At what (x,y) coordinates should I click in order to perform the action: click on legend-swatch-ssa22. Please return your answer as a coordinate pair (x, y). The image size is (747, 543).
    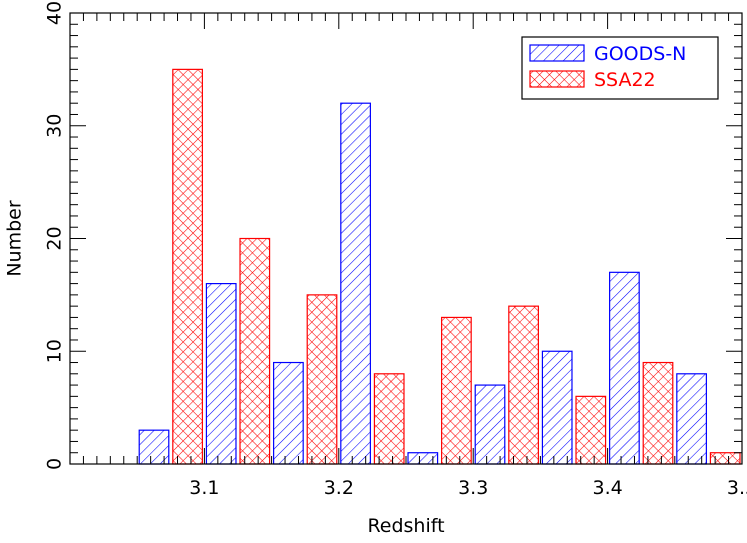
    Looking at the image, I should click on (557, 79).